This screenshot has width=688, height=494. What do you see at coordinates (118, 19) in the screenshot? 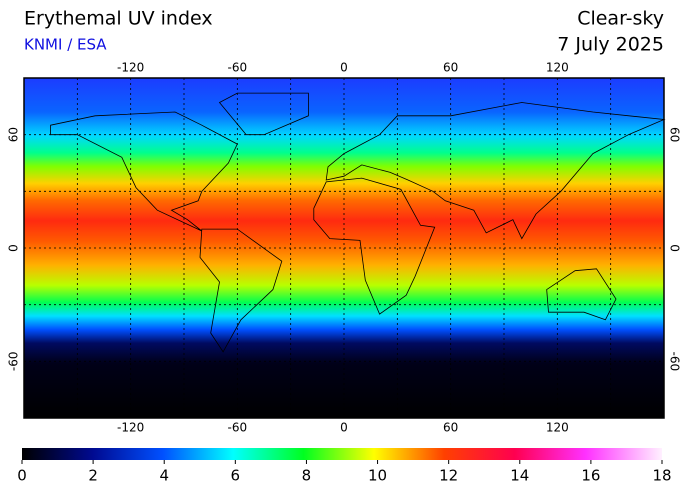
I see `title: Erythemal UV index` at bounding box center [118, 19].